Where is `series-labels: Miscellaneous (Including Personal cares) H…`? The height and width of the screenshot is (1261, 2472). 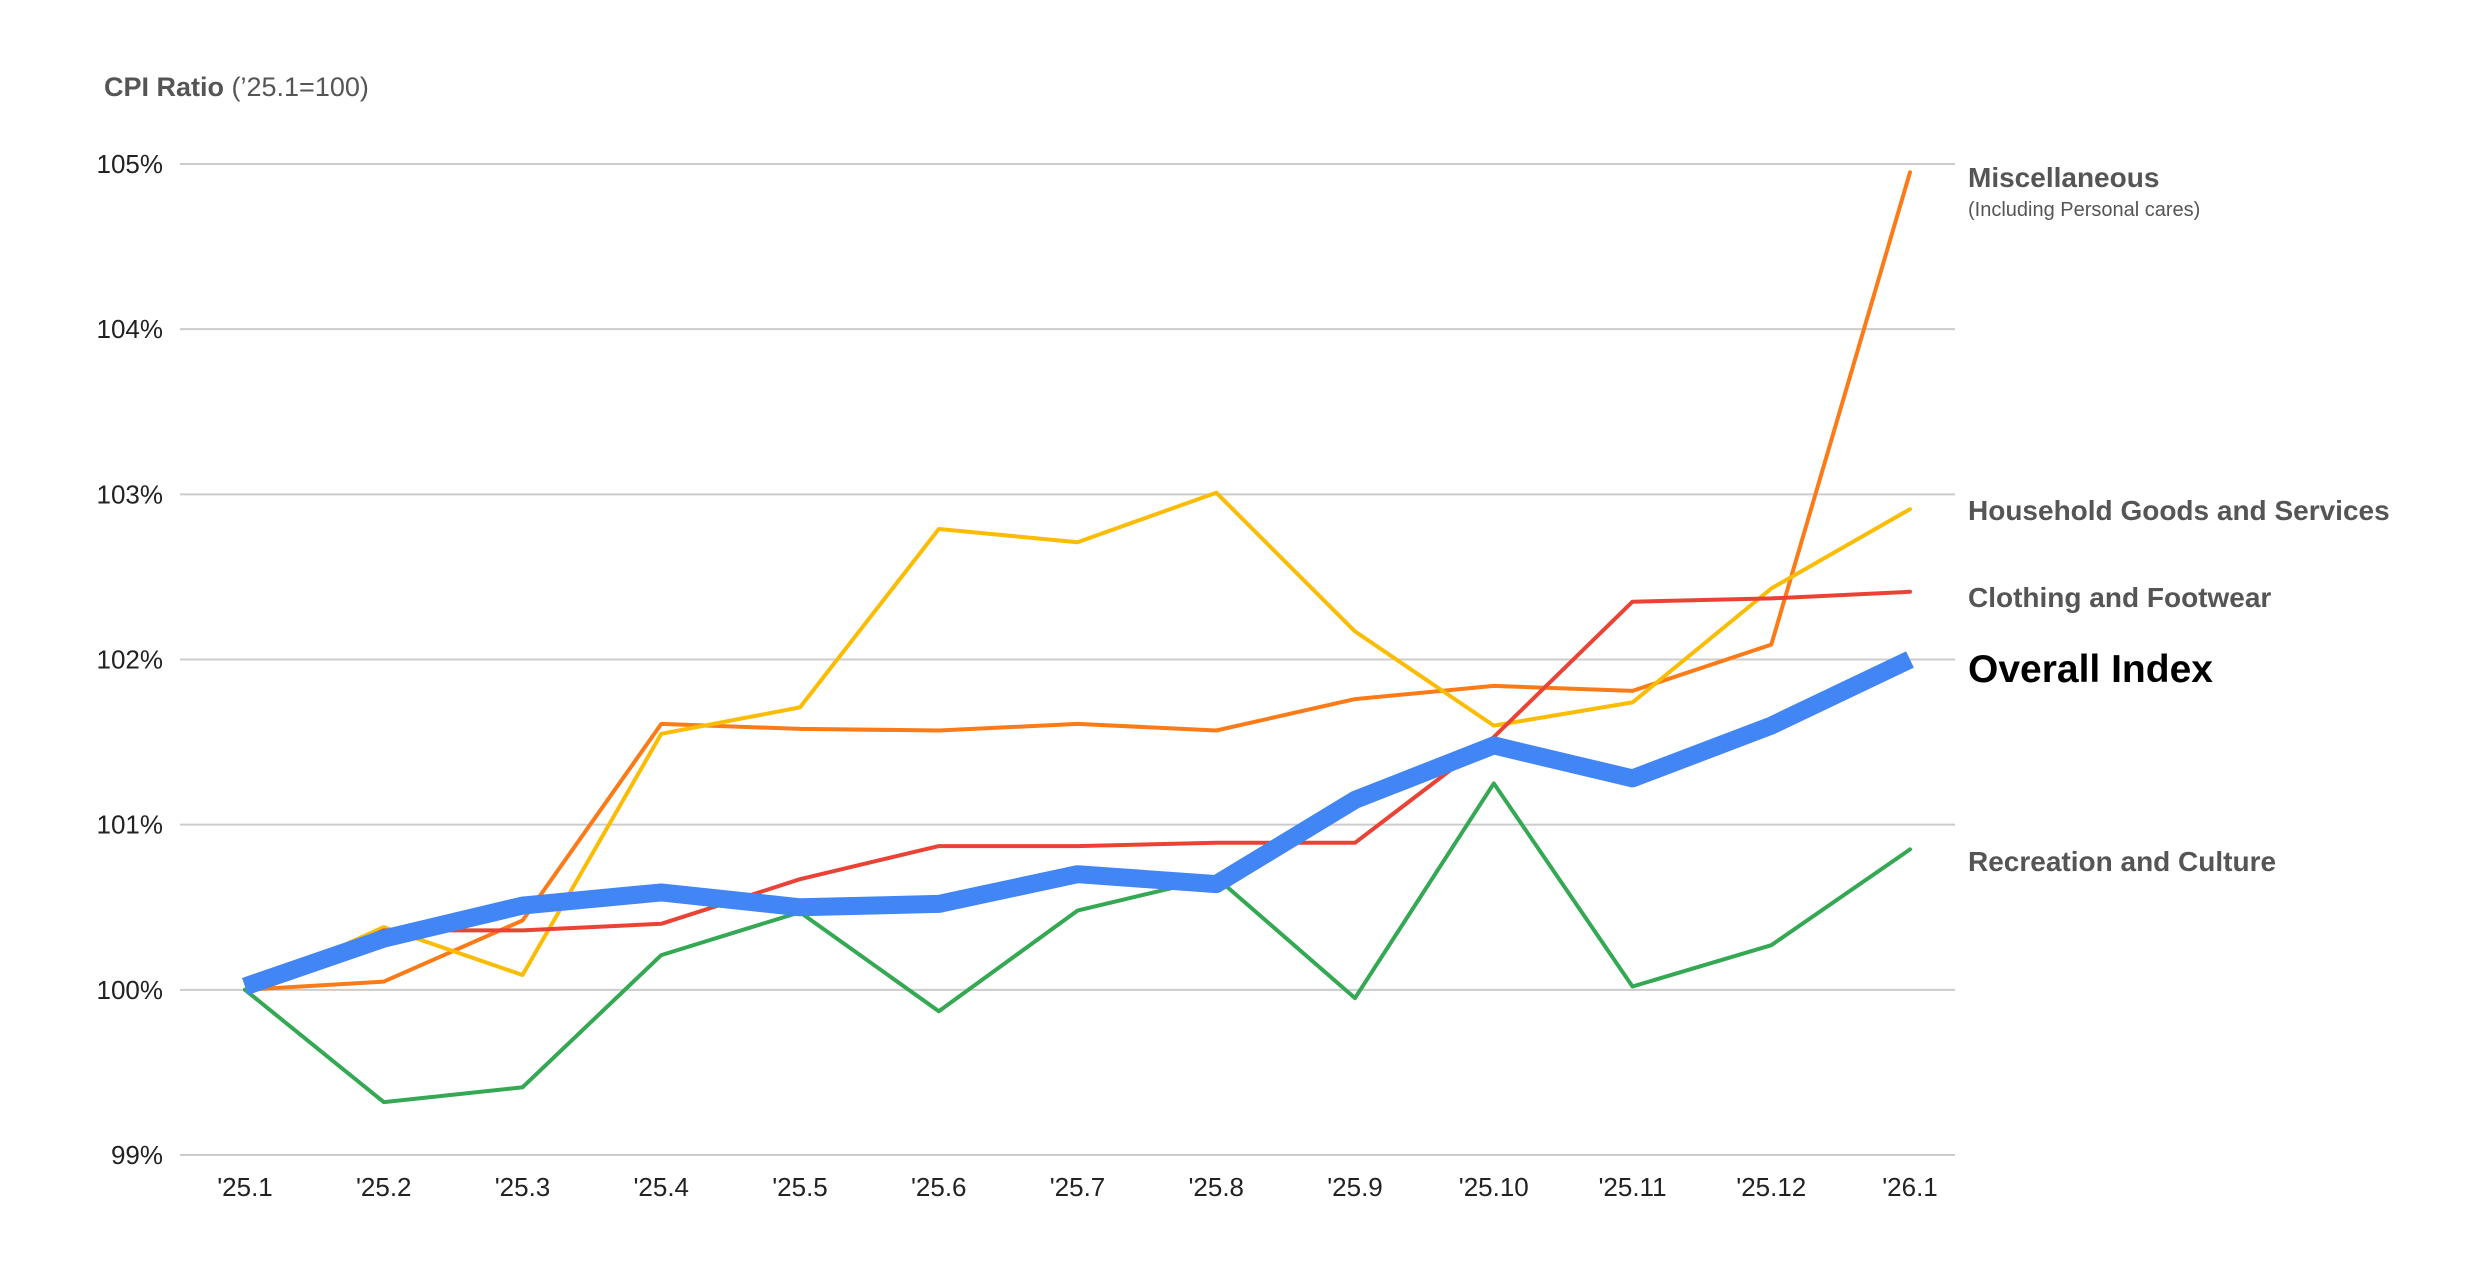 series-labels: Miscellaneous (Including Personal cares) H… is located at coordinates (2179, 519).